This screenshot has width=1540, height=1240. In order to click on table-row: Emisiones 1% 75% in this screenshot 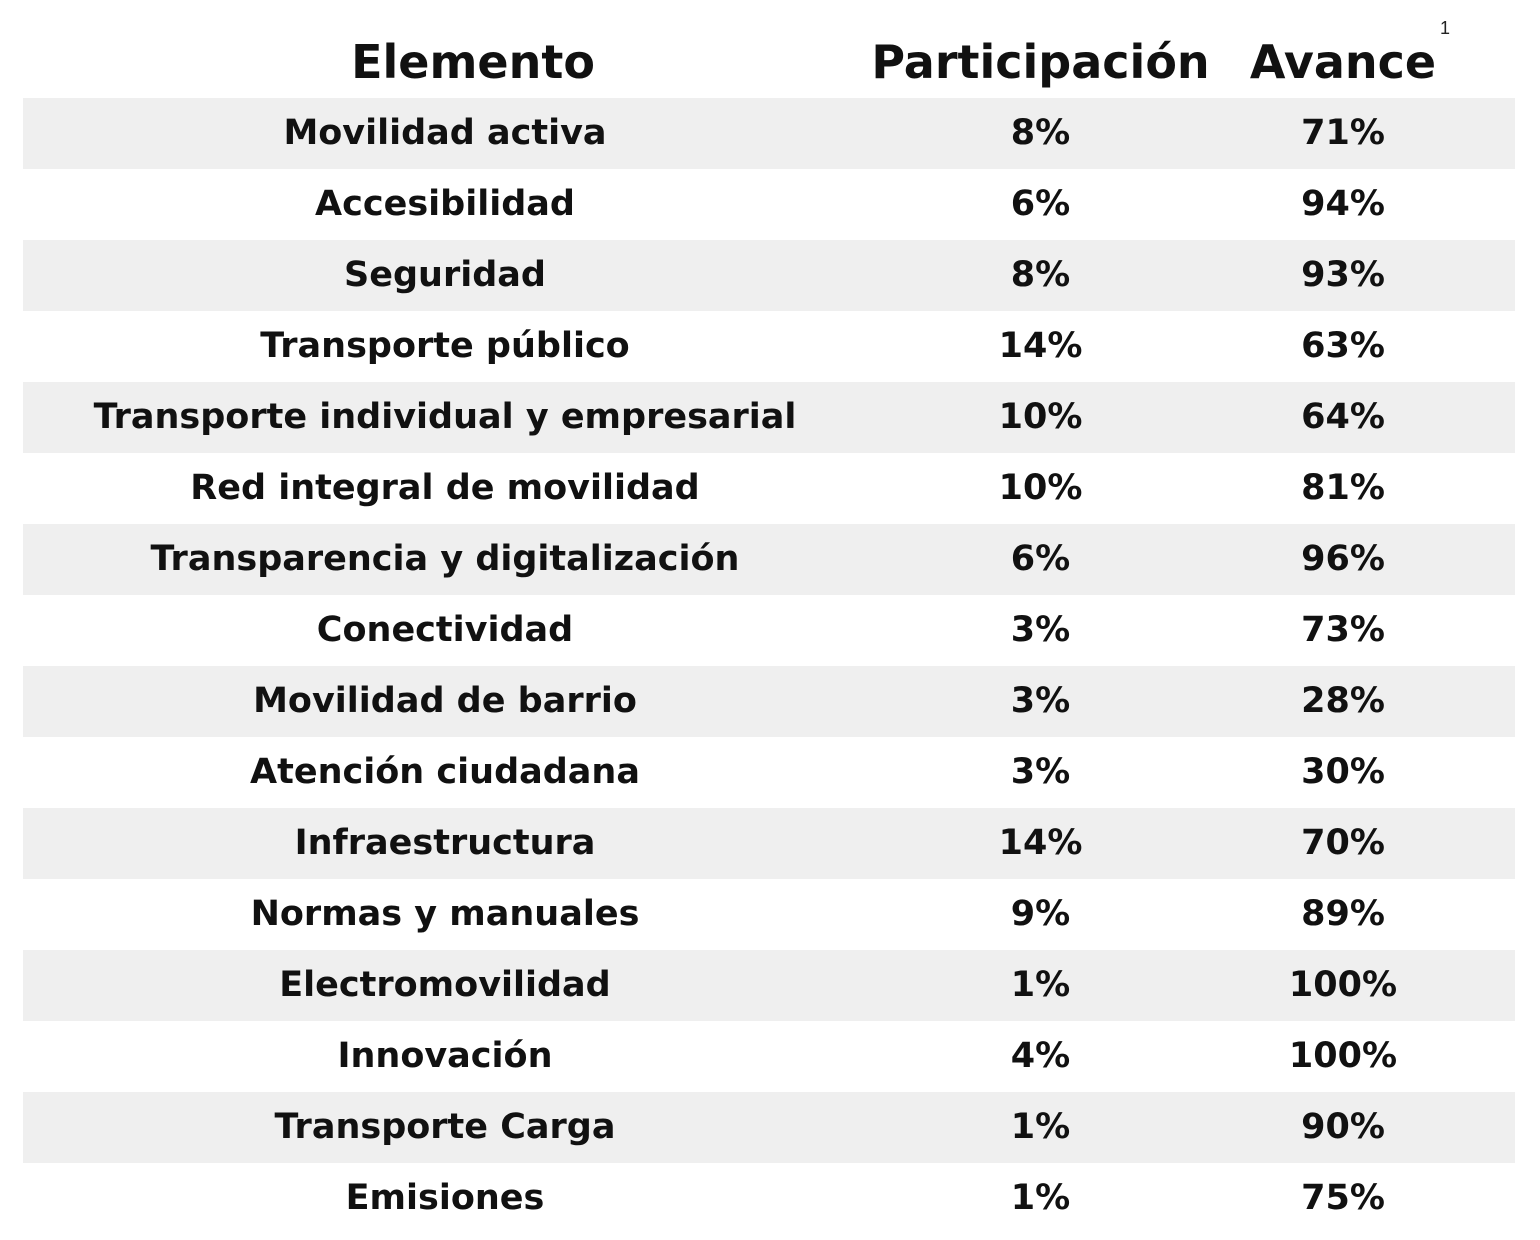, I will do `click(769, 1198)`.